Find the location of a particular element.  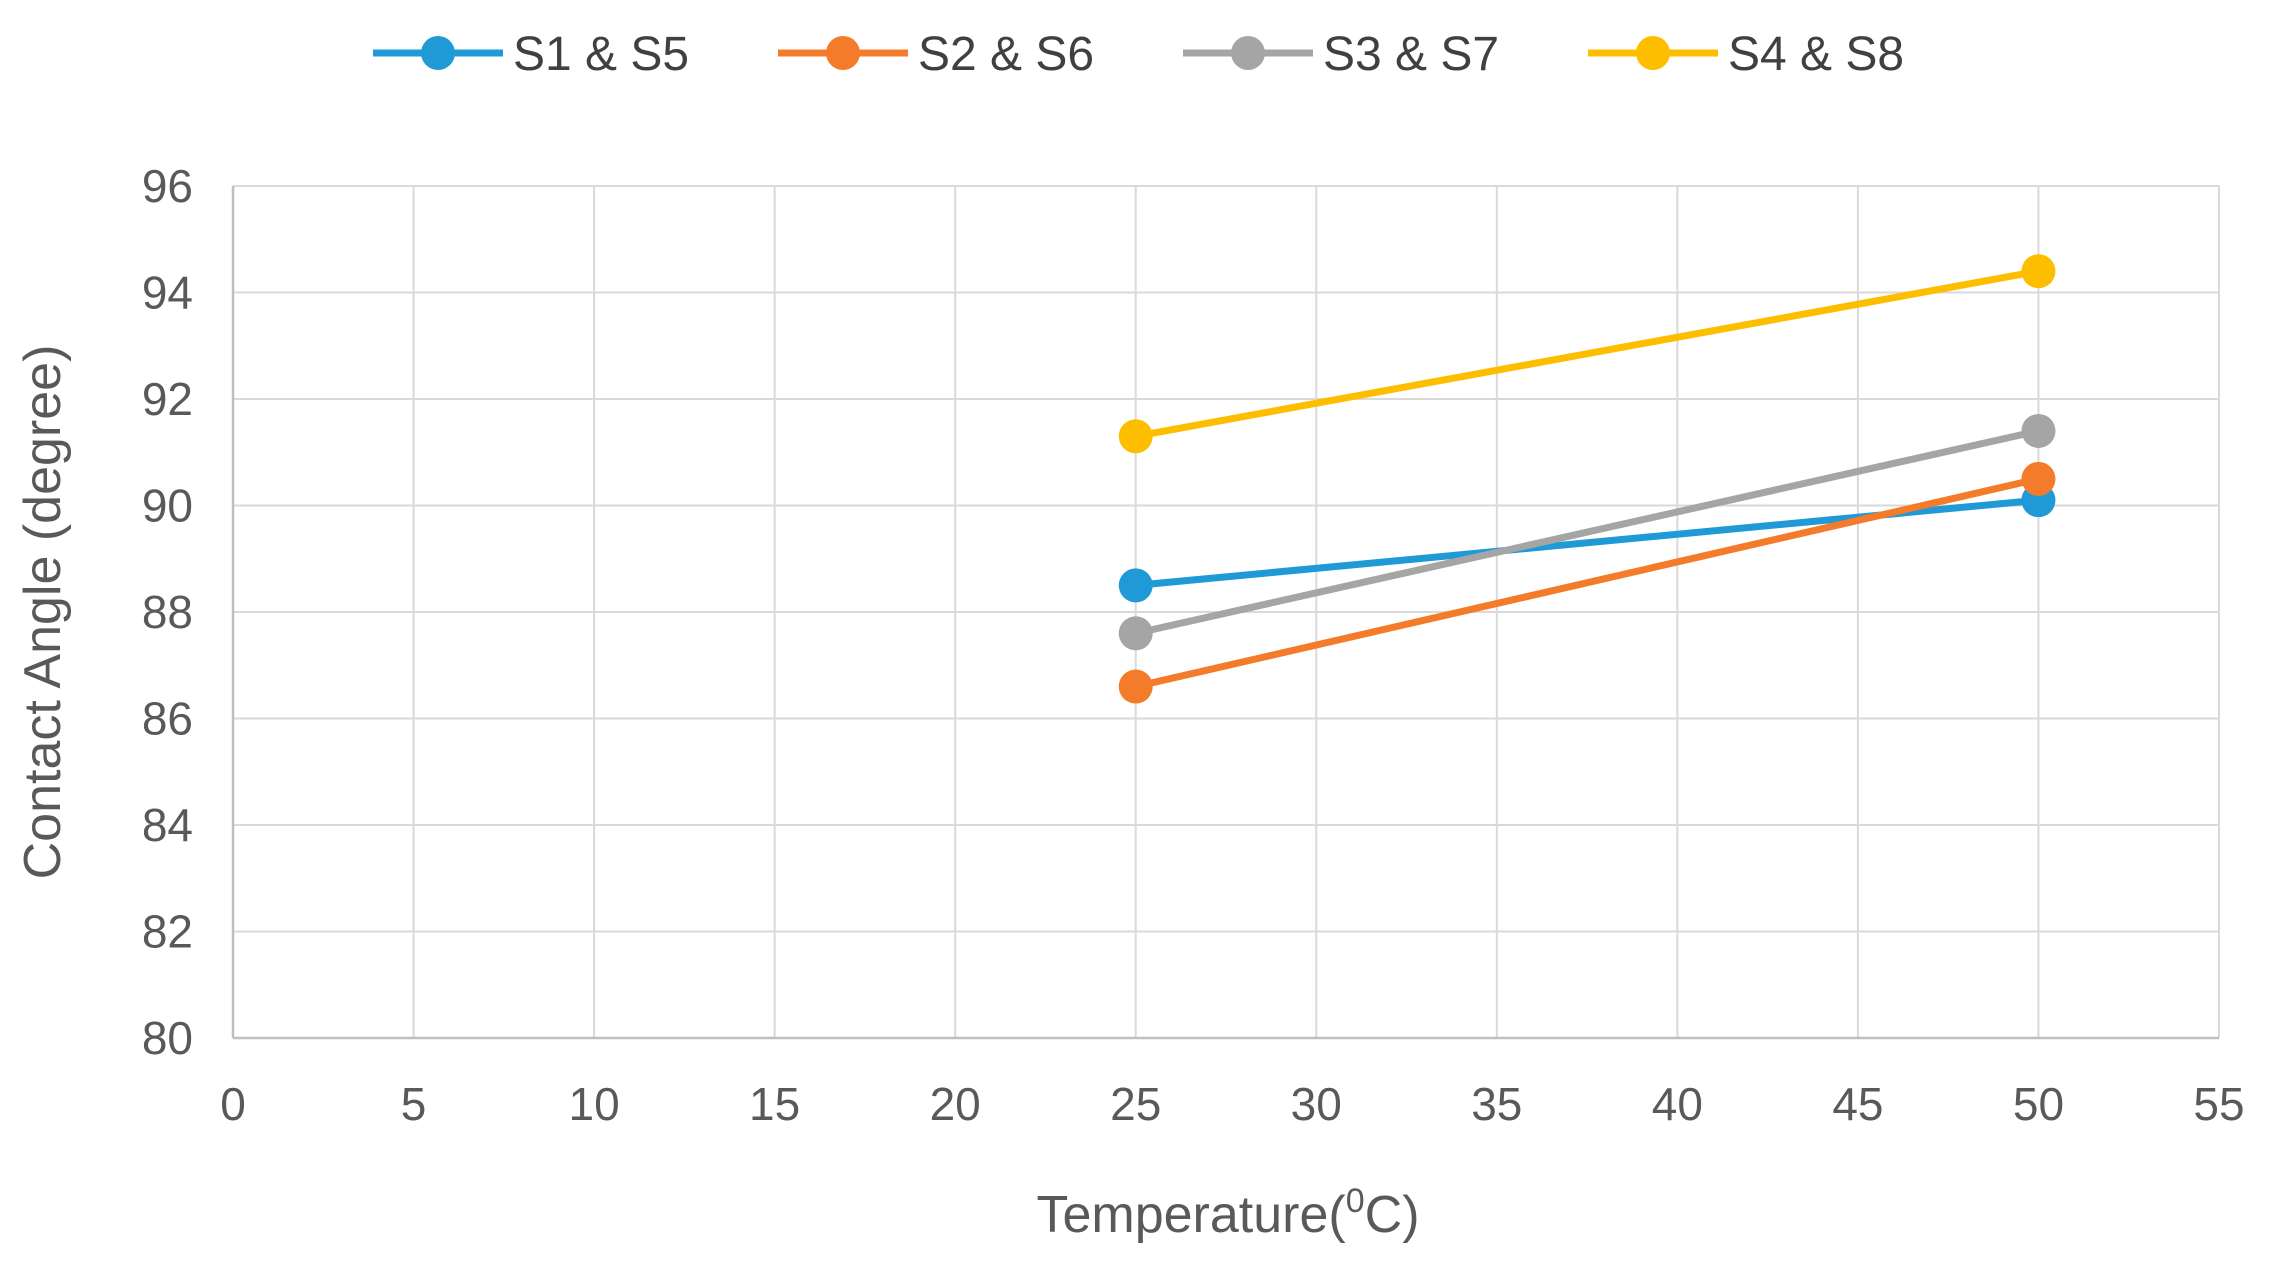

y-tick-label: 92 is located at coordinates (167, 399).